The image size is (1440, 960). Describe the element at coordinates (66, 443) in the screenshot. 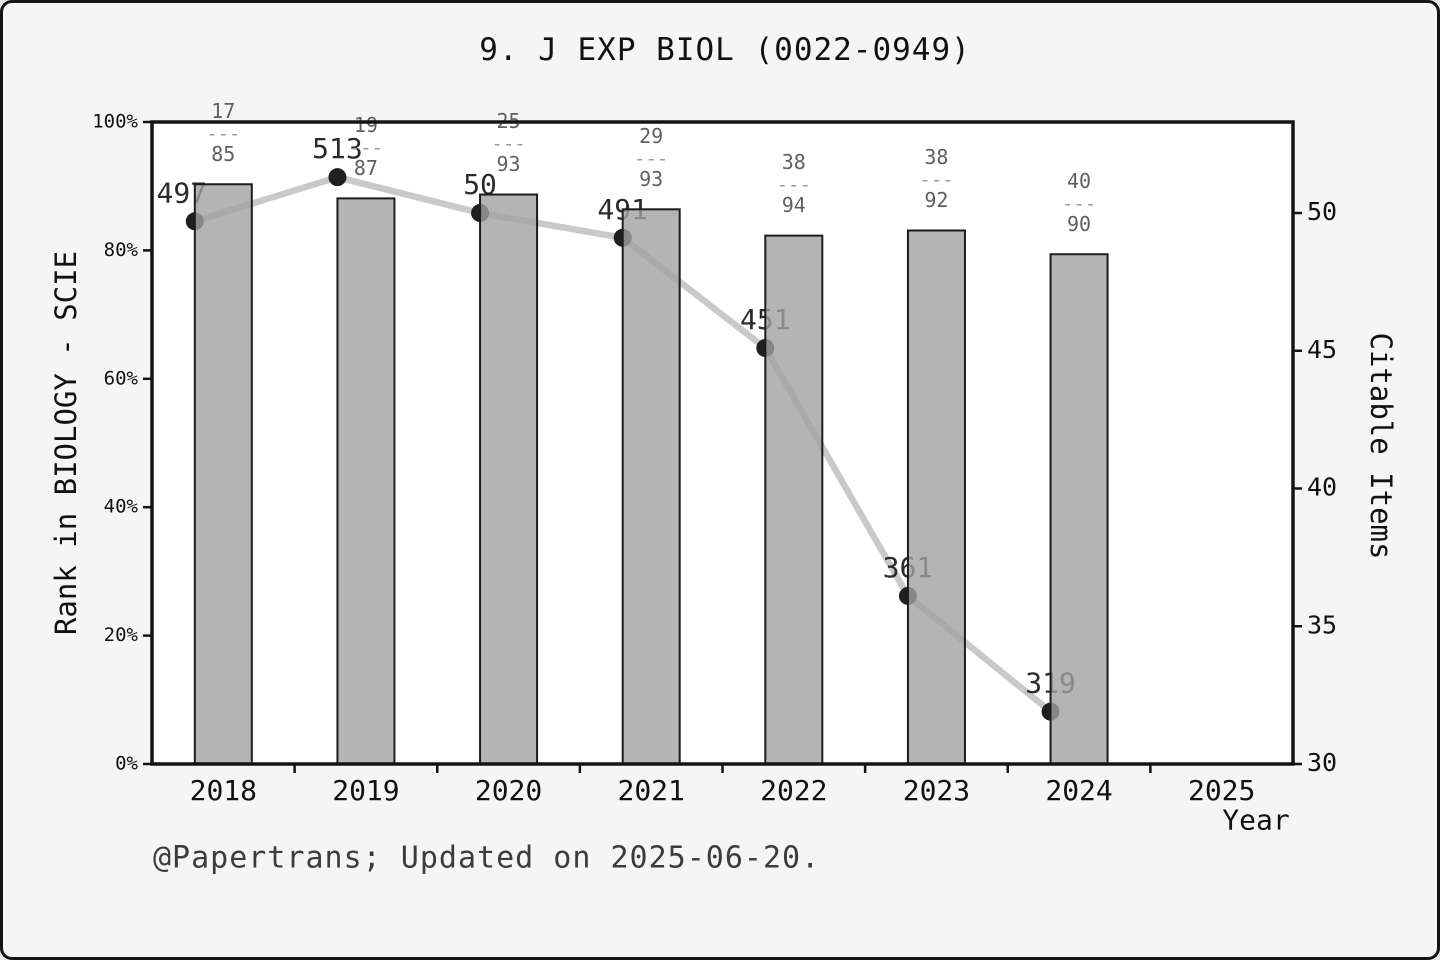

I see `left-axis-title-text: Rank in BIOLOGY - SCIE` at that location.